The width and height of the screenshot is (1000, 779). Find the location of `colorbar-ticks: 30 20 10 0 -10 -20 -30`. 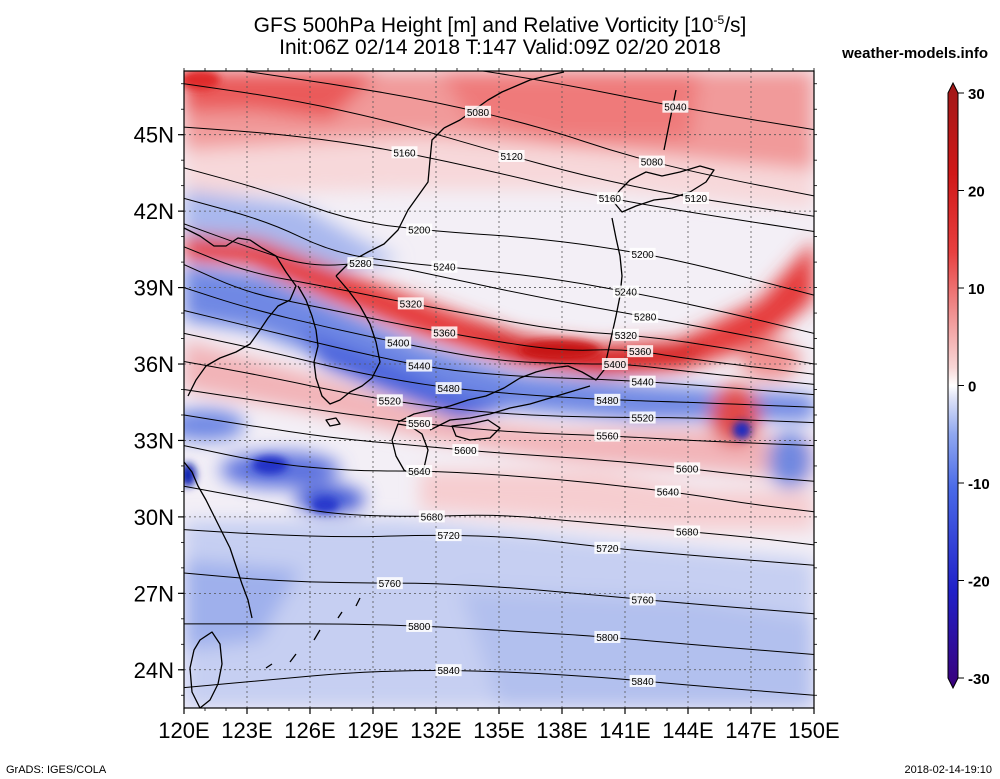

colorbar-ticks: 30 20 10 0 -10 -20 -30 is located at coordinates (974, 387).